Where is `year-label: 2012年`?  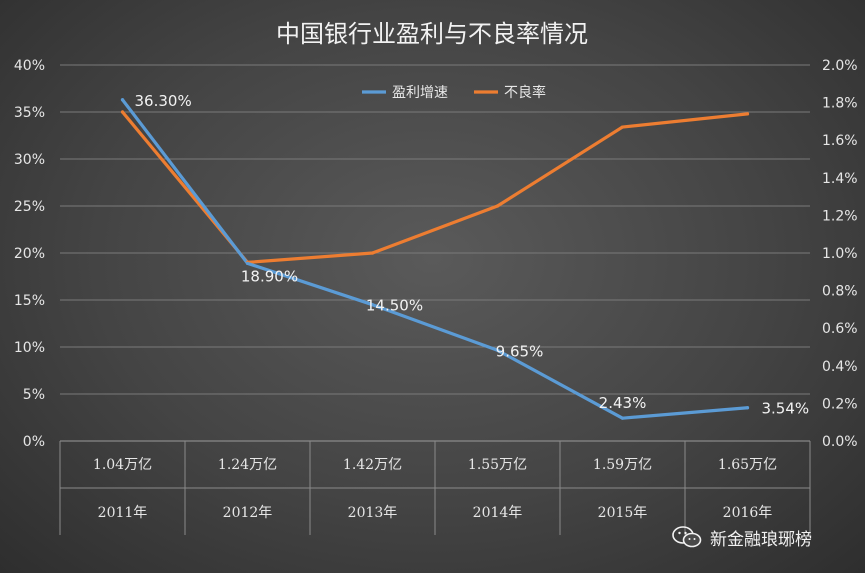 year-label: 2012年 is located at coordinates (248, 513).